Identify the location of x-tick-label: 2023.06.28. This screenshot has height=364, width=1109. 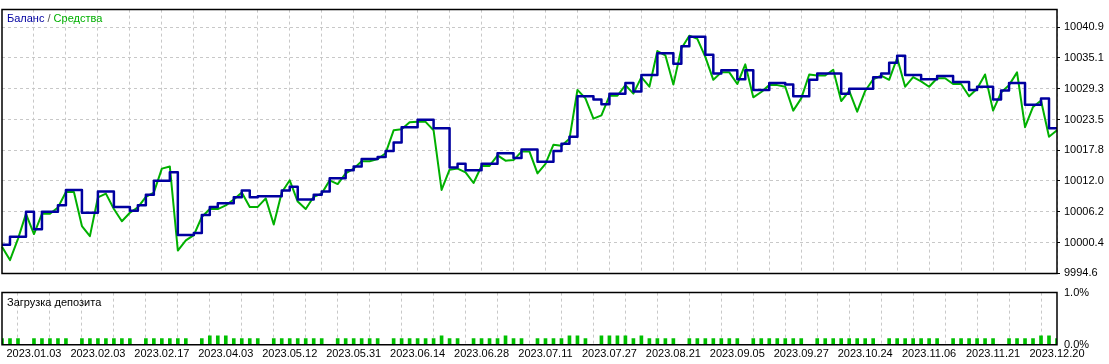
(482, 353).